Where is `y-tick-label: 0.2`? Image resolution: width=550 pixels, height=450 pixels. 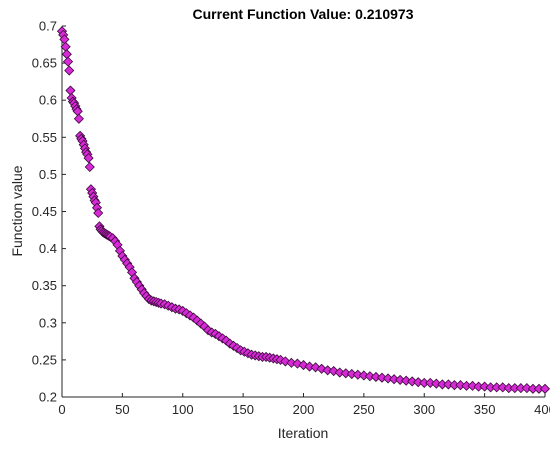 y-tick-label: 0.2 is located at coordinates (48, 397).